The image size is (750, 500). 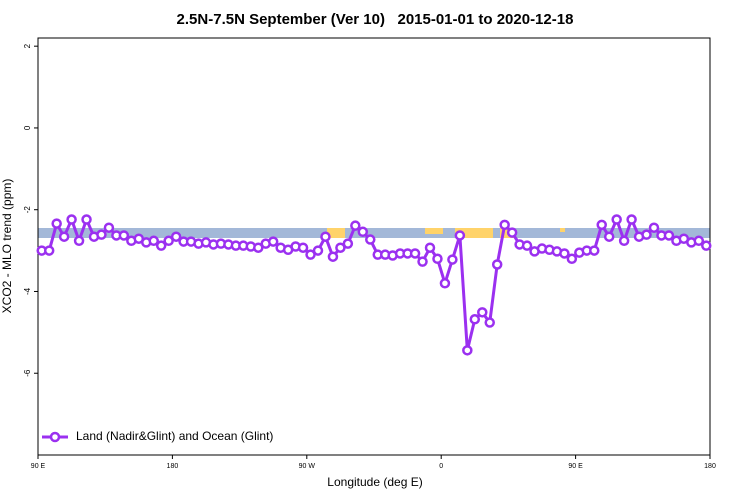 What do you see at coordinates (441, 466) in the screenshot?
I see `x-tick-label: 0` at bounding box center [441, 466].